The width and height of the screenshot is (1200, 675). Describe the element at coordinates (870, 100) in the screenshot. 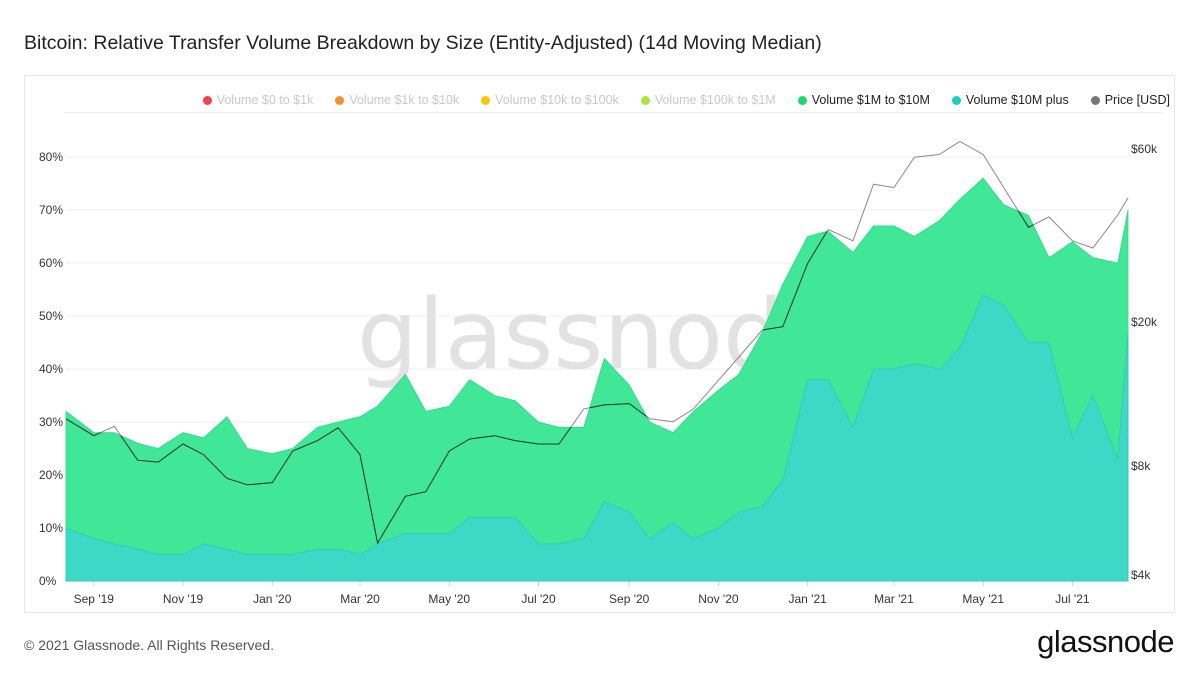

I see `legend-label: Volume $1M to $10M` at that location.